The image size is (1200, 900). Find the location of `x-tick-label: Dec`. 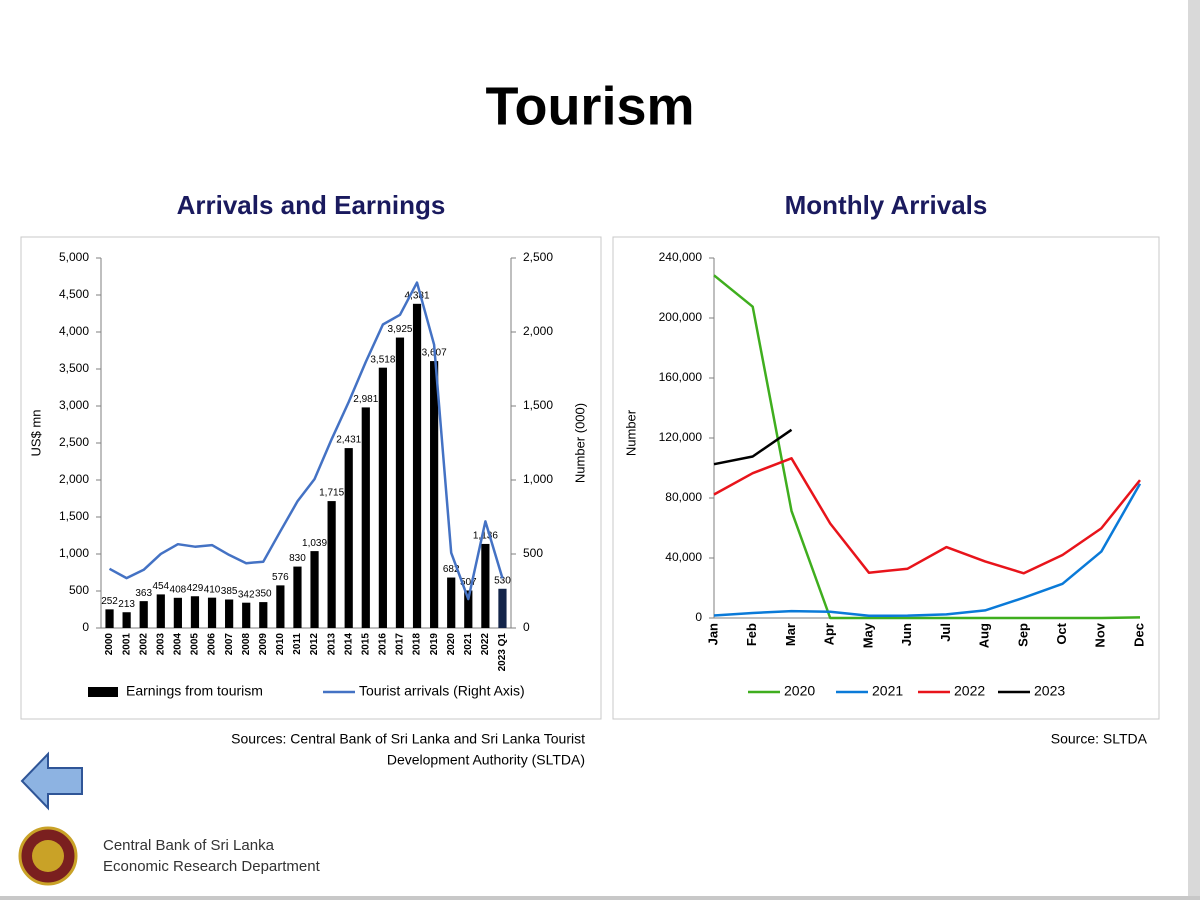

x-tick-label: Dec is located at coordinates (1138, 635).